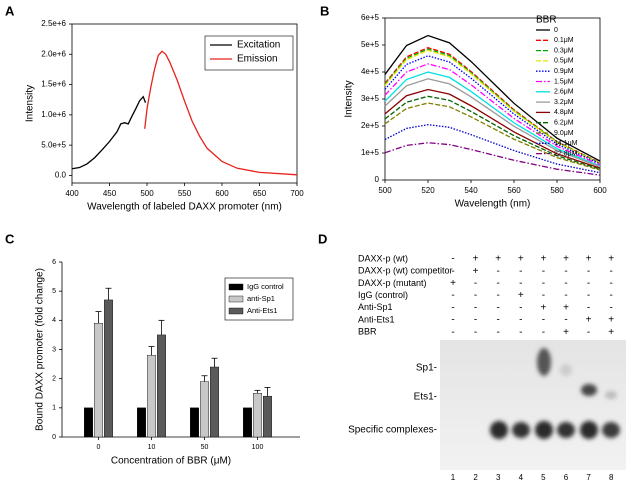 The width and height of the screenshot is (631, 490). What do you see at coordinates (322, 238) in the screenshot?
I see `panel-label: D` at bounding box center [322, 238].